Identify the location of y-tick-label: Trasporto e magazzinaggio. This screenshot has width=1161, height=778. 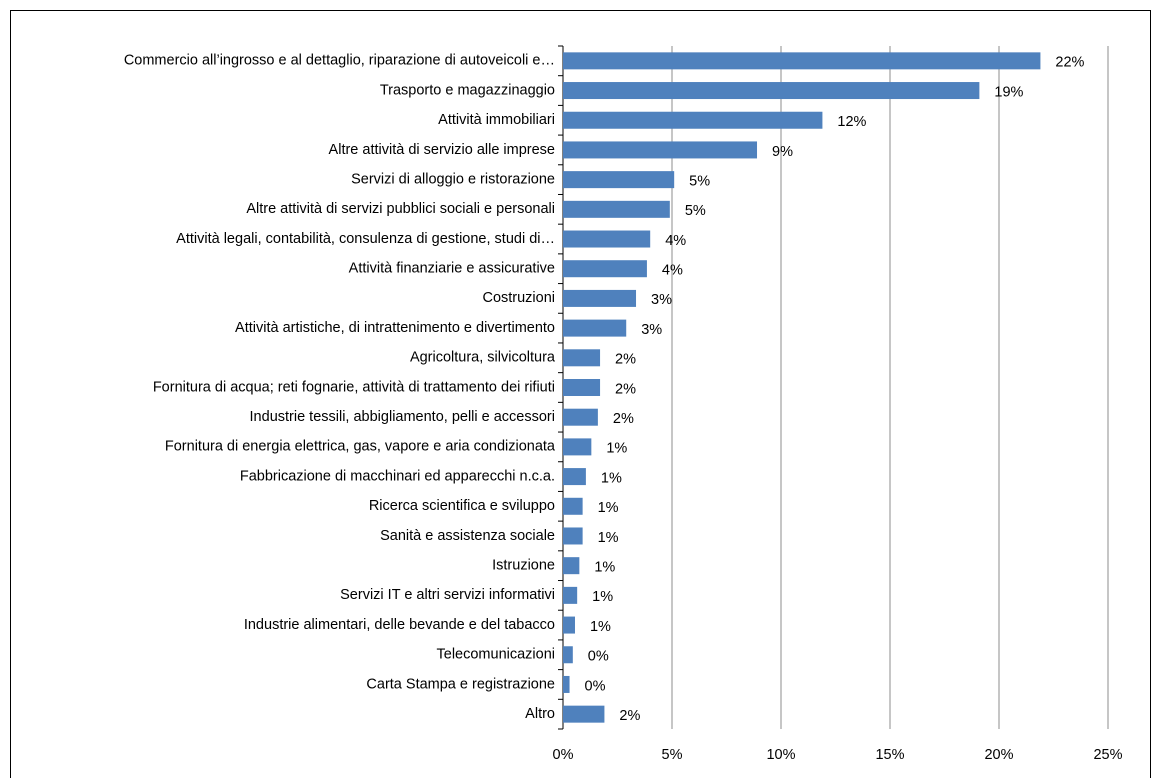
(467, 90).